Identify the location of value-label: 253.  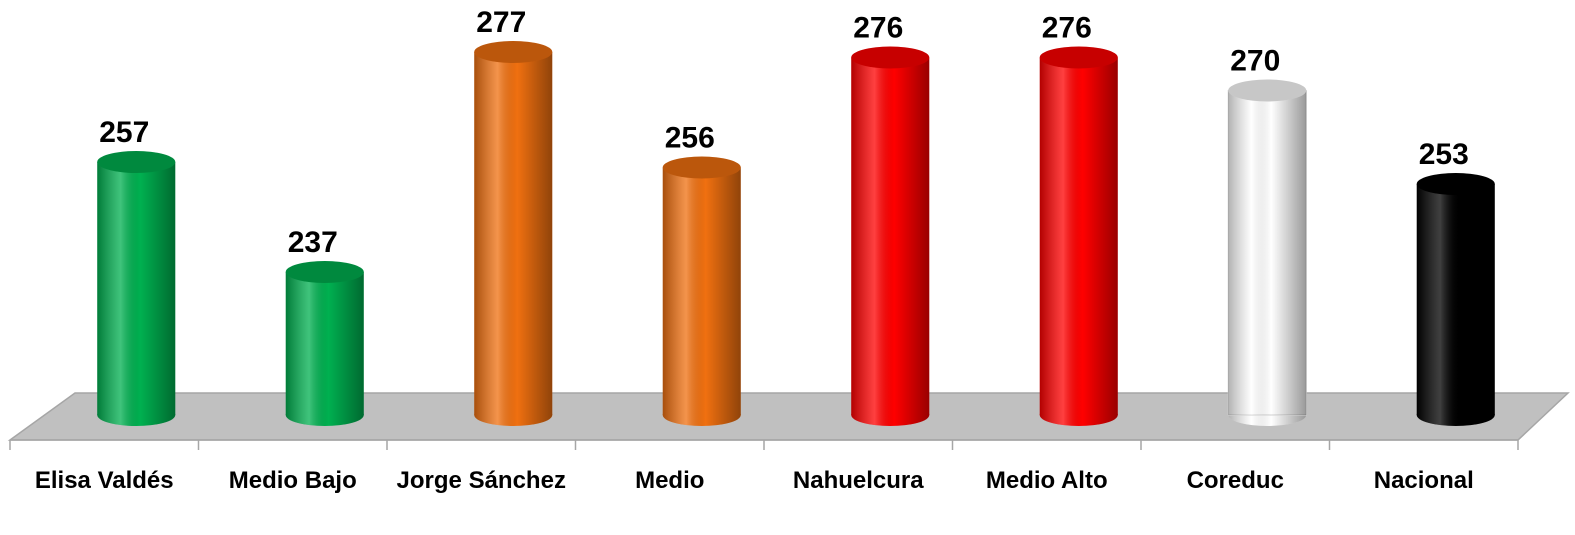
(1444, 154).